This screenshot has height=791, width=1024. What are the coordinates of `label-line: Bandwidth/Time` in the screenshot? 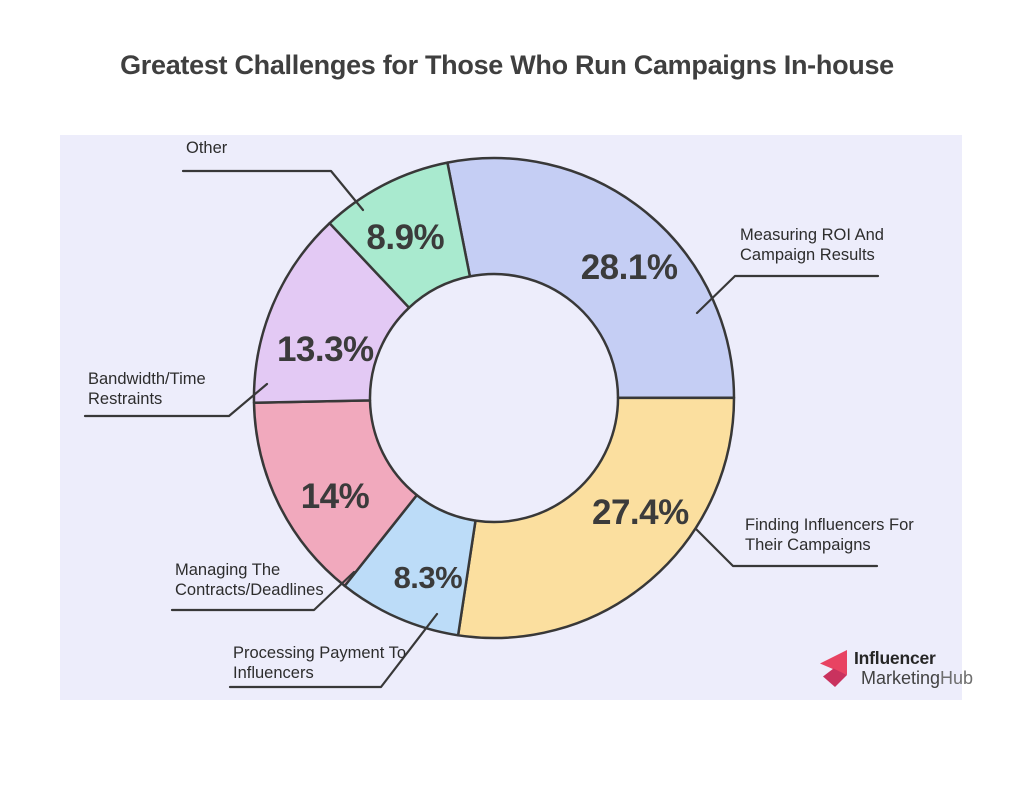 It's located at (147, 379).